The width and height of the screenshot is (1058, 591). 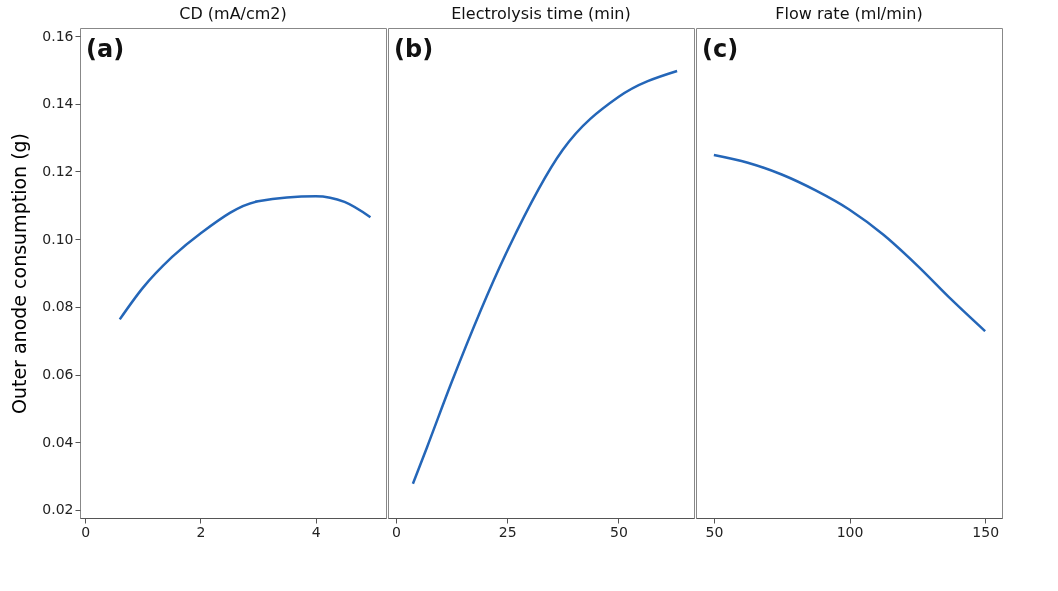 What do you see at coordinates (849, 13) in the screenshot?
I see `chart-title: Flow rate (ml/min)` at bounding box center [849, 13].